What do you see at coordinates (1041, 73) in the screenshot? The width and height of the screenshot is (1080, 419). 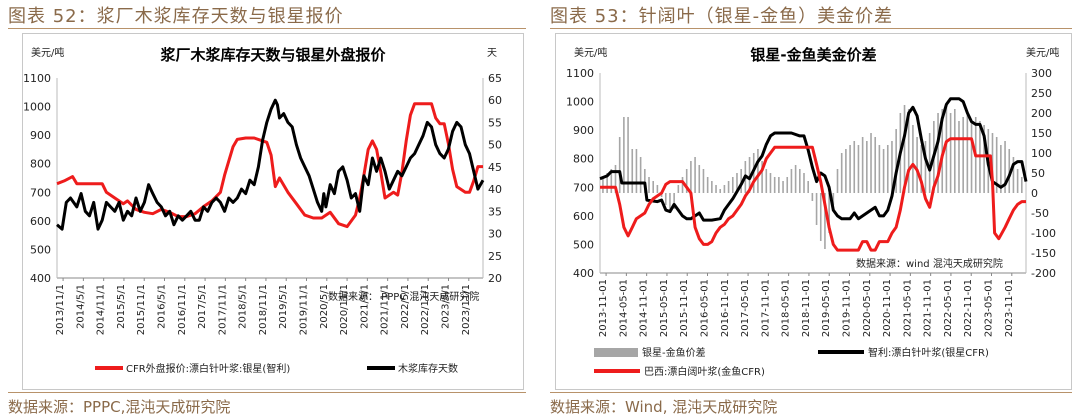 I see `right-ytick-right: 300` at bounding box center [1041, 73].